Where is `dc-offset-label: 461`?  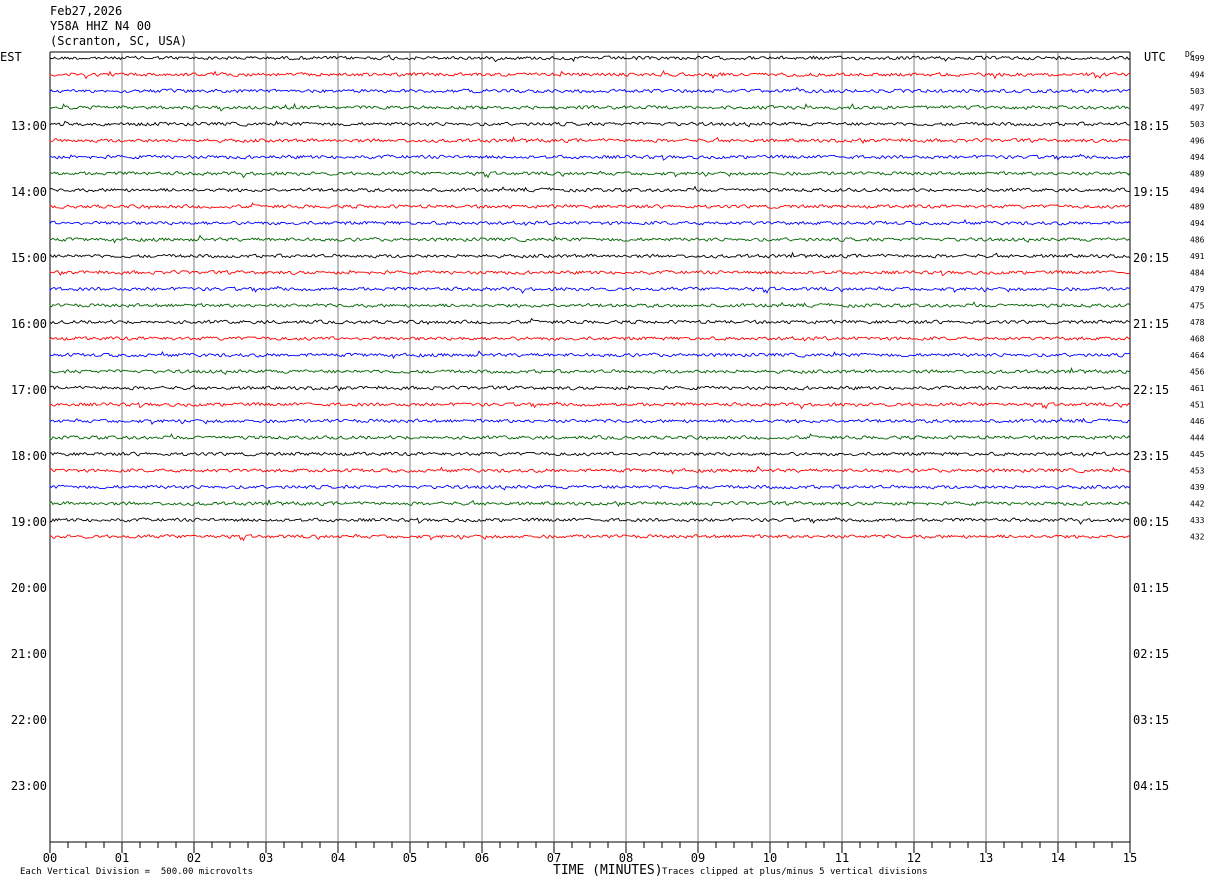
dc-offset-label: 461 is located at coordinates (1197, 388).